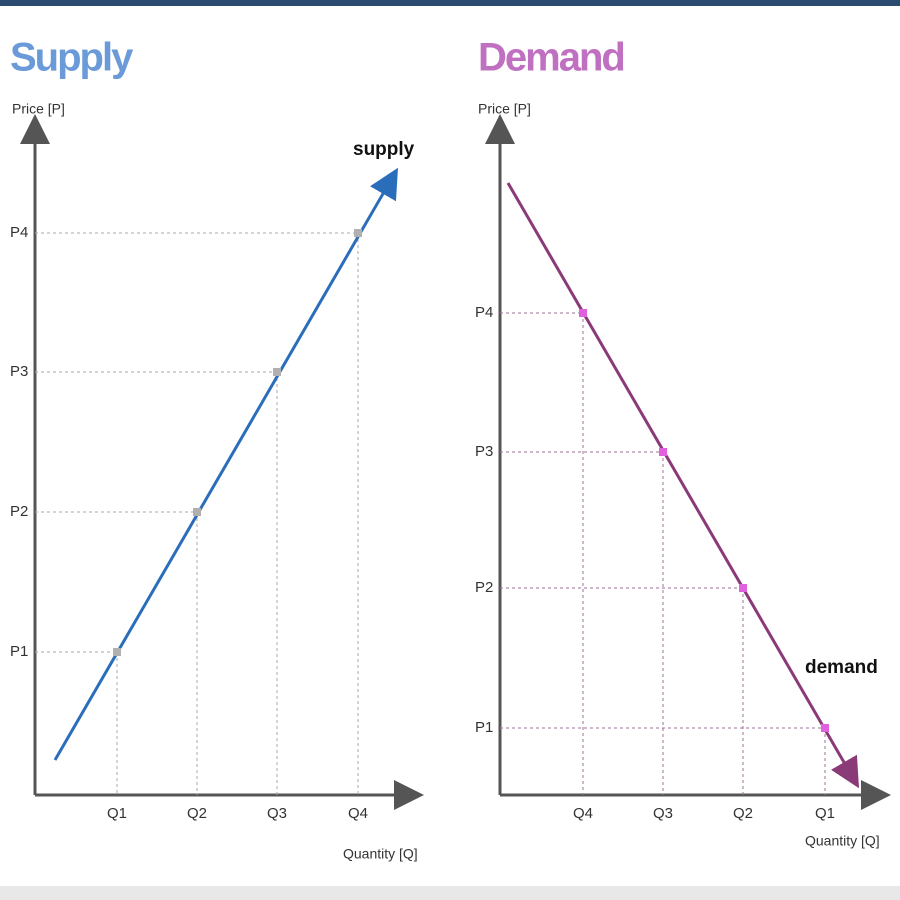 Image resolution: width=900 pixels, height=900 pixels. Describe the element at coordinates (450, 893) in the screenshot. I see `bottom-bar` at that location.